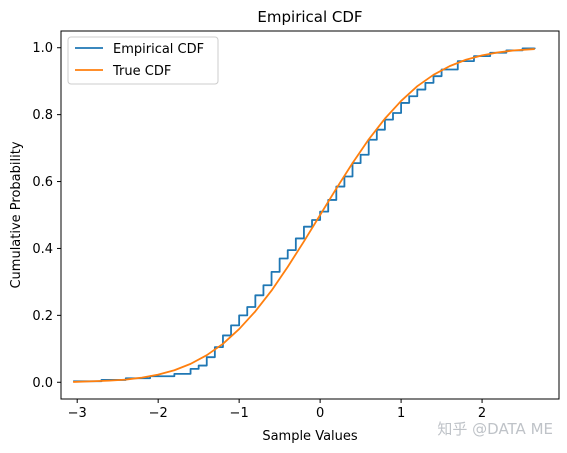  What do you see at coordinates (42, 316) in the screenshot?
I see `y-tick-label: 0.2` at bounding box center [42, 316].